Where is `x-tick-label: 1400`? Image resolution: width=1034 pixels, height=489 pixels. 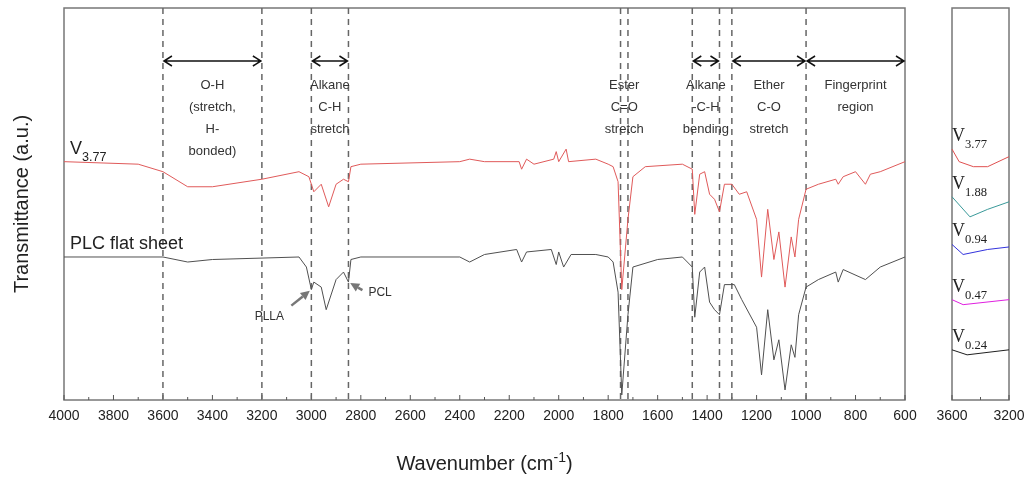
x-tick-label: 1400 is located at coordinates (707, 415).